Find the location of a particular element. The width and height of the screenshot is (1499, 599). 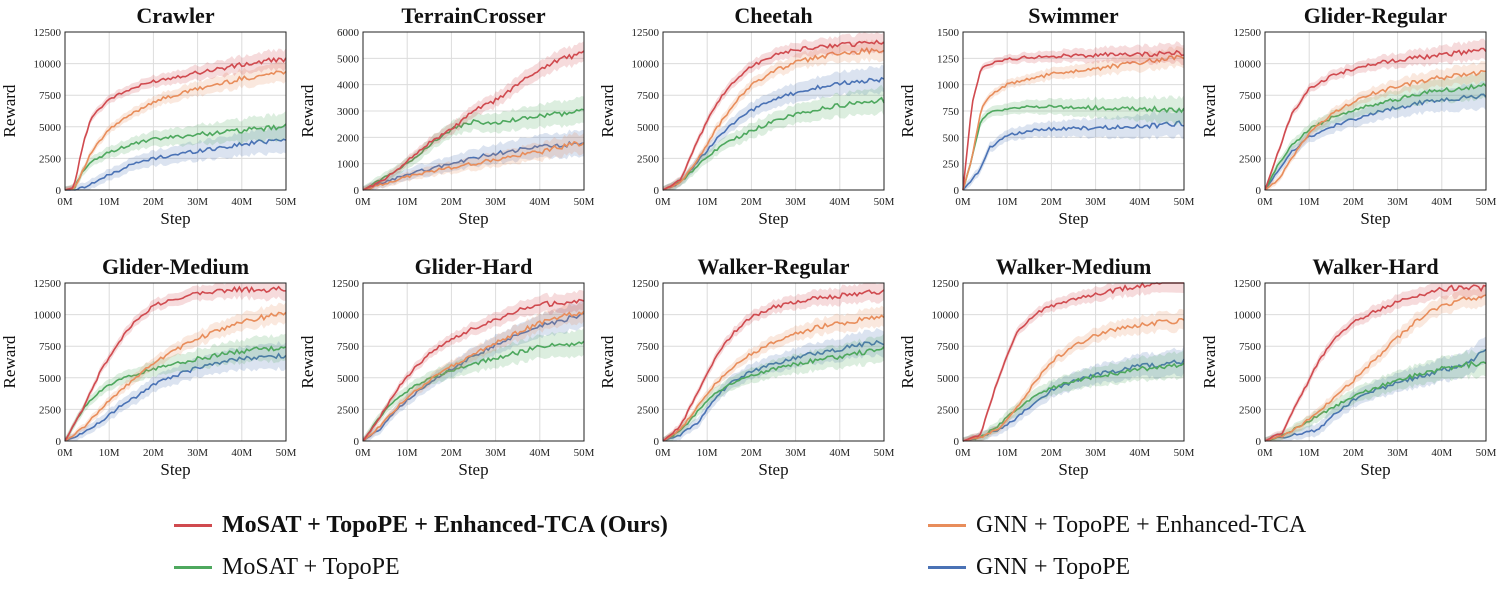

y-tick-label: 2000 is located at coordinates (348, 138).